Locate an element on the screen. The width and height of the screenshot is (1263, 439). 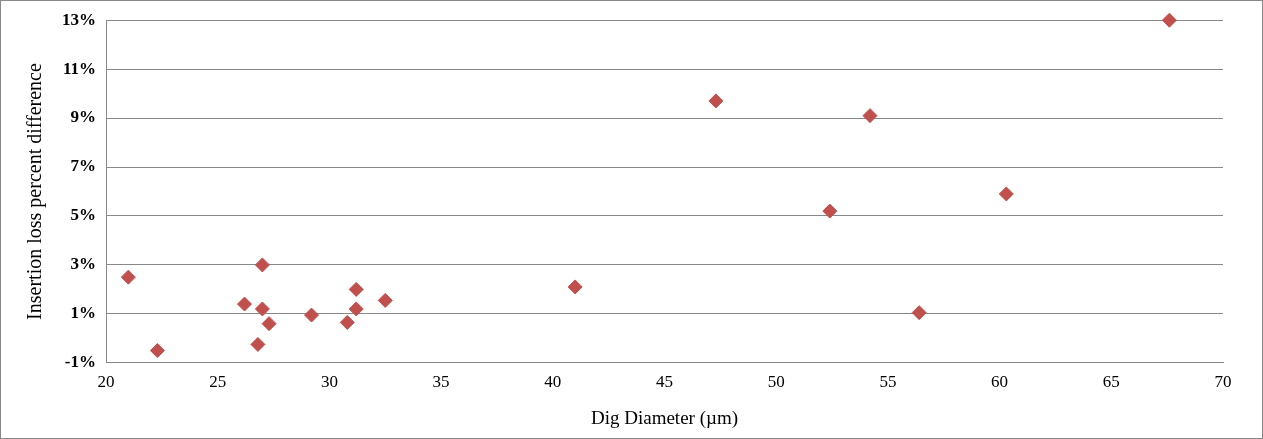
y-tick-label: -1% is located at coordinates (80, 362).